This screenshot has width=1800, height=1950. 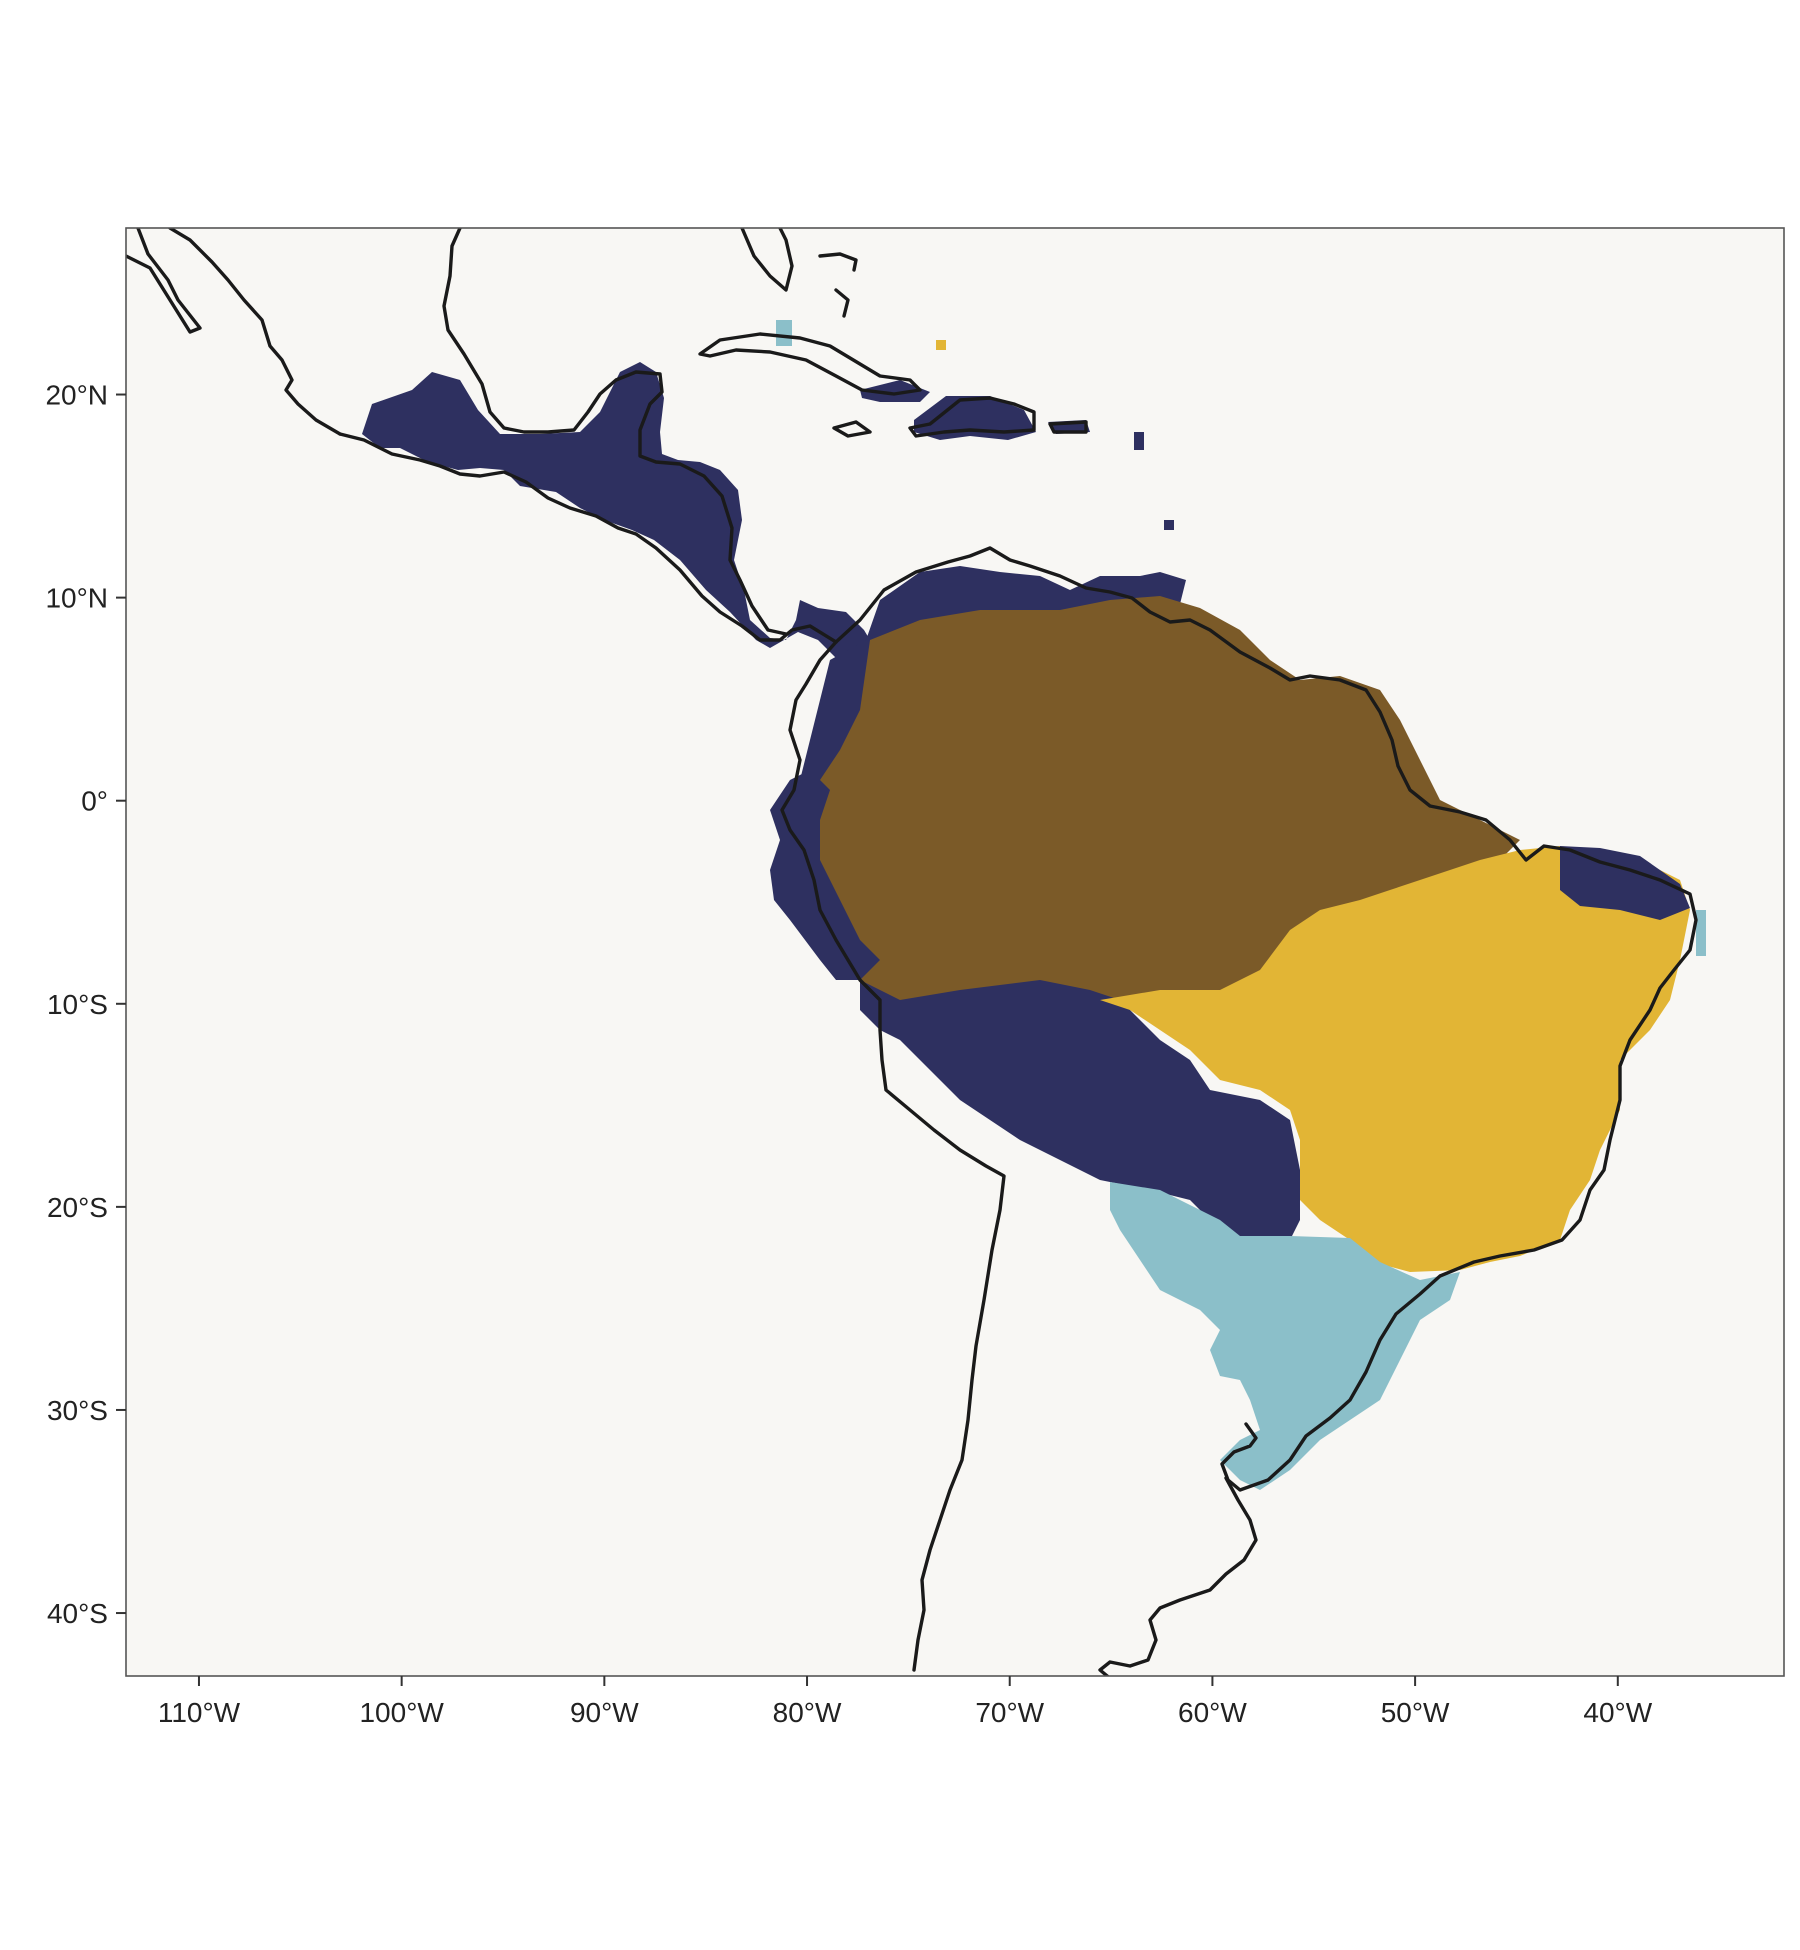 What do you see at coordinates (838, 285) in the screenshot?
I see `coastline-bahamas` at bounding box center [838, 285].